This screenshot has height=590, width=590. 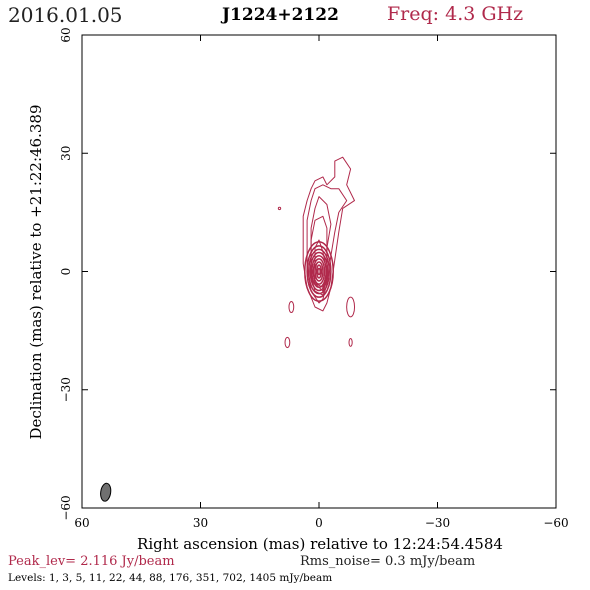 What do you see at coordinates (66, 153) in the screenshot?
I see `y-tick-label: 30` at bounding box center [66, 153].